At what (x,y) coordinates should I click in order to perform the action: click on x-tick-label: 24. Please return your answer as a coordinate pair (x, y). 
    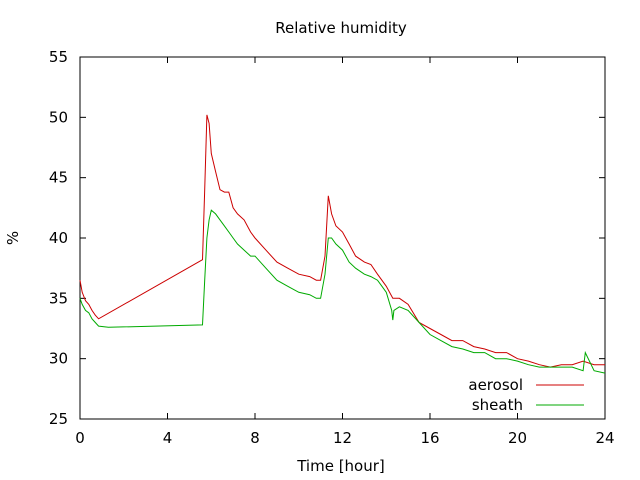
    Looking at the image, I should click on (604, 438).